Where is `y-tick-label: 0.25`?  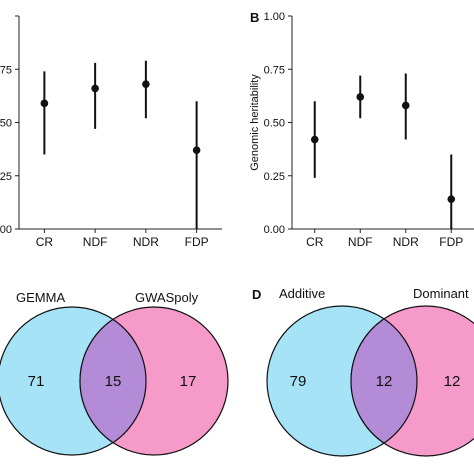
y-tick-label: 0.25 is located at coordinates (274, 177).